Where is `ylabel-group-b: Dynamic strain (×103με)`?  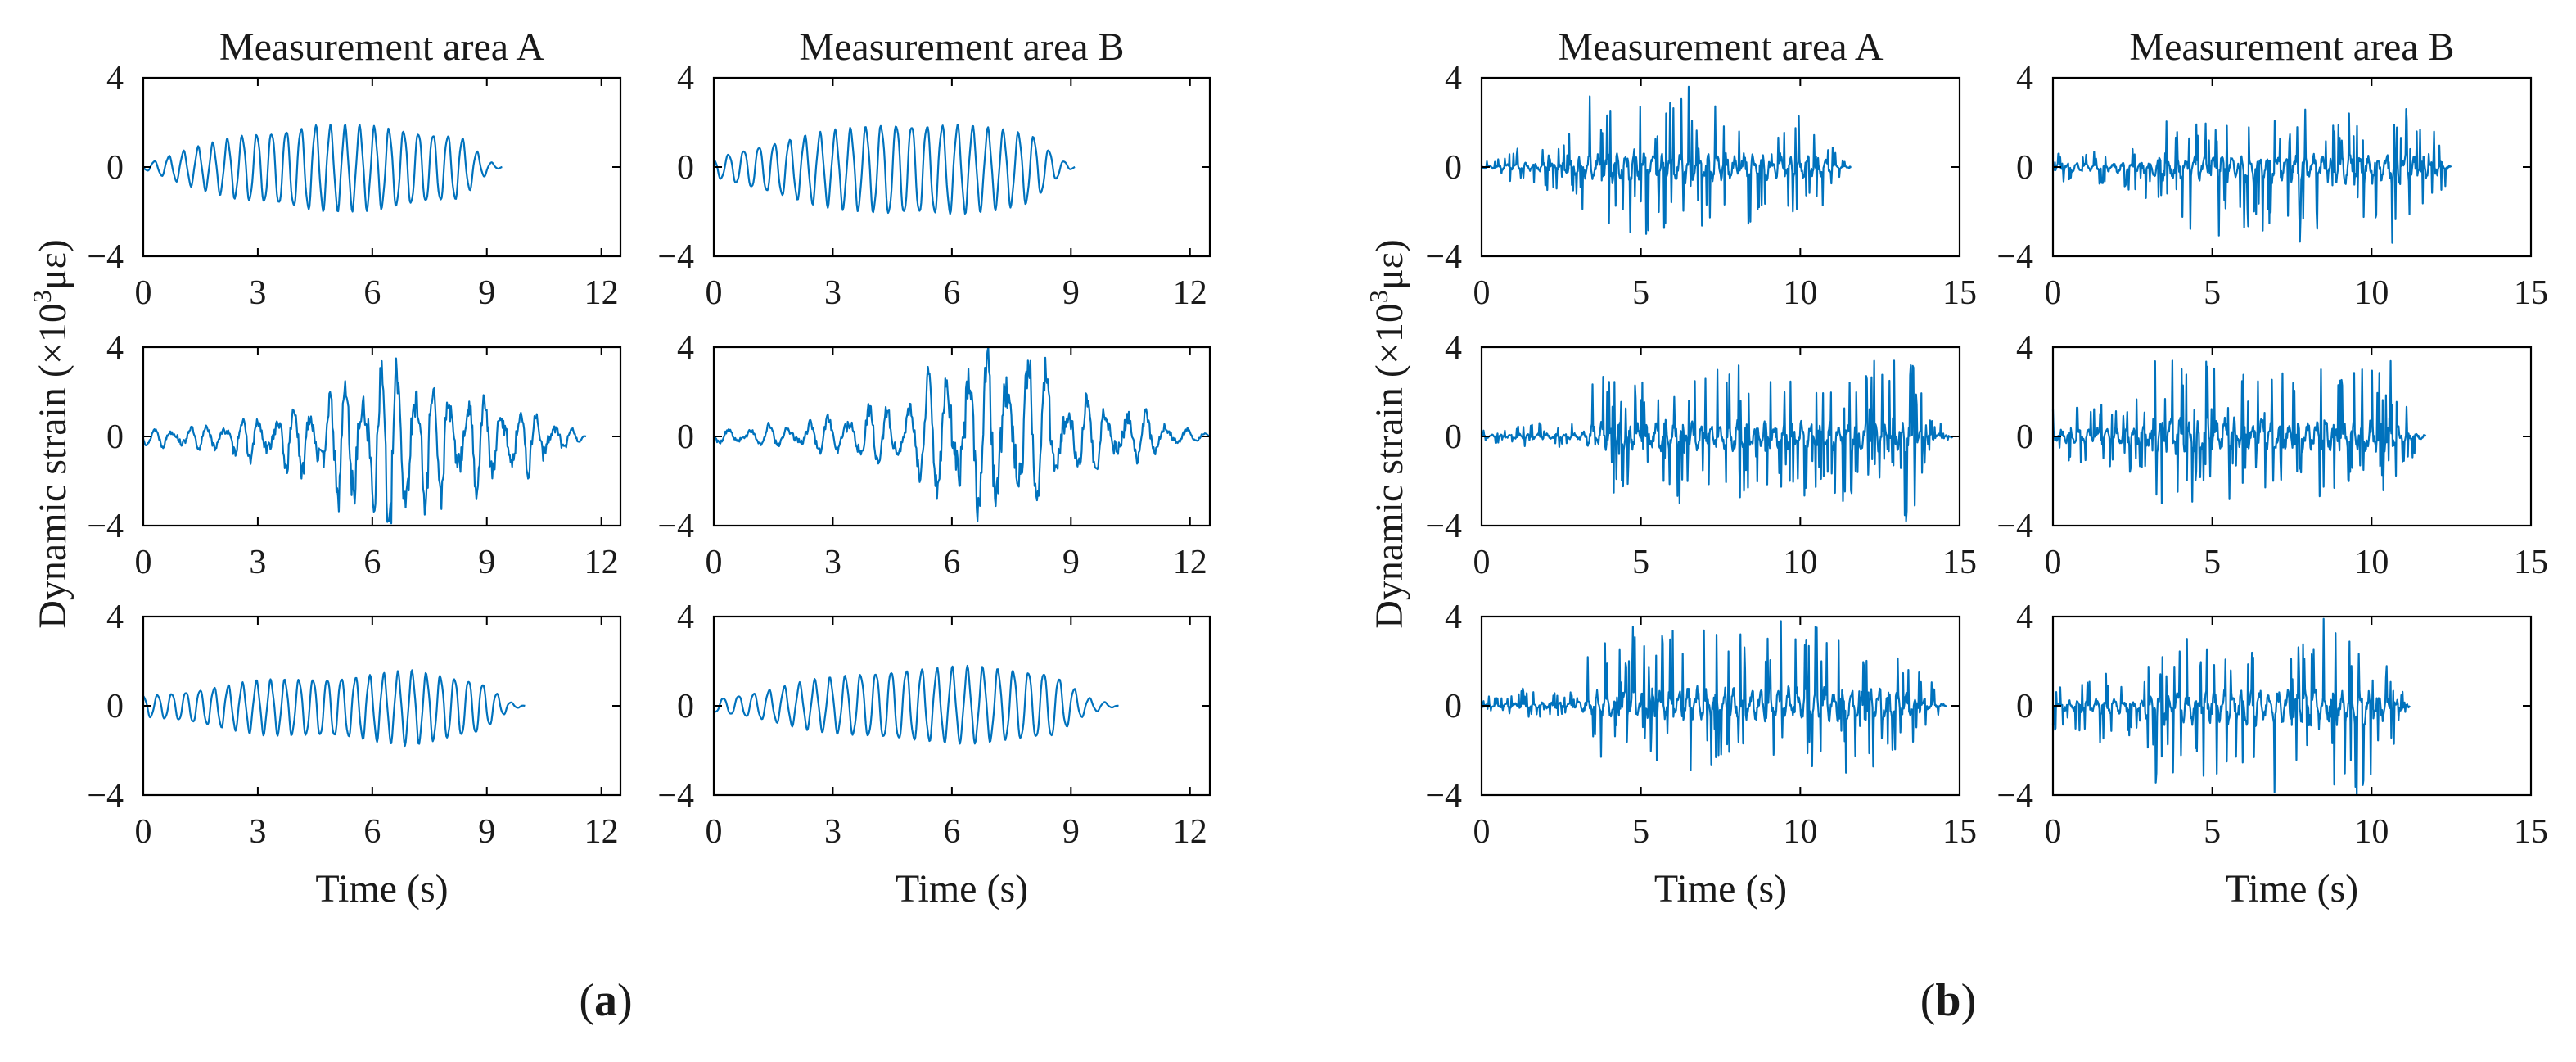
ylabel-group-b: Dynamic strain (×103με) is located at coordinates (1387, 434).